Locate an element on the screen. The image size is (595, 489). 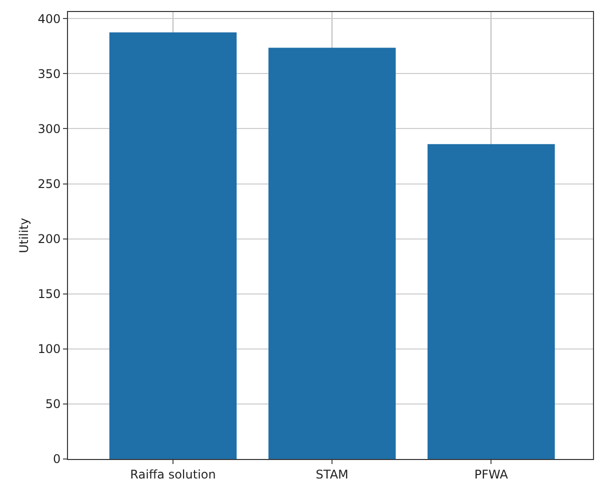
y-tick-label: 50 is located at coordinates (53, 404).